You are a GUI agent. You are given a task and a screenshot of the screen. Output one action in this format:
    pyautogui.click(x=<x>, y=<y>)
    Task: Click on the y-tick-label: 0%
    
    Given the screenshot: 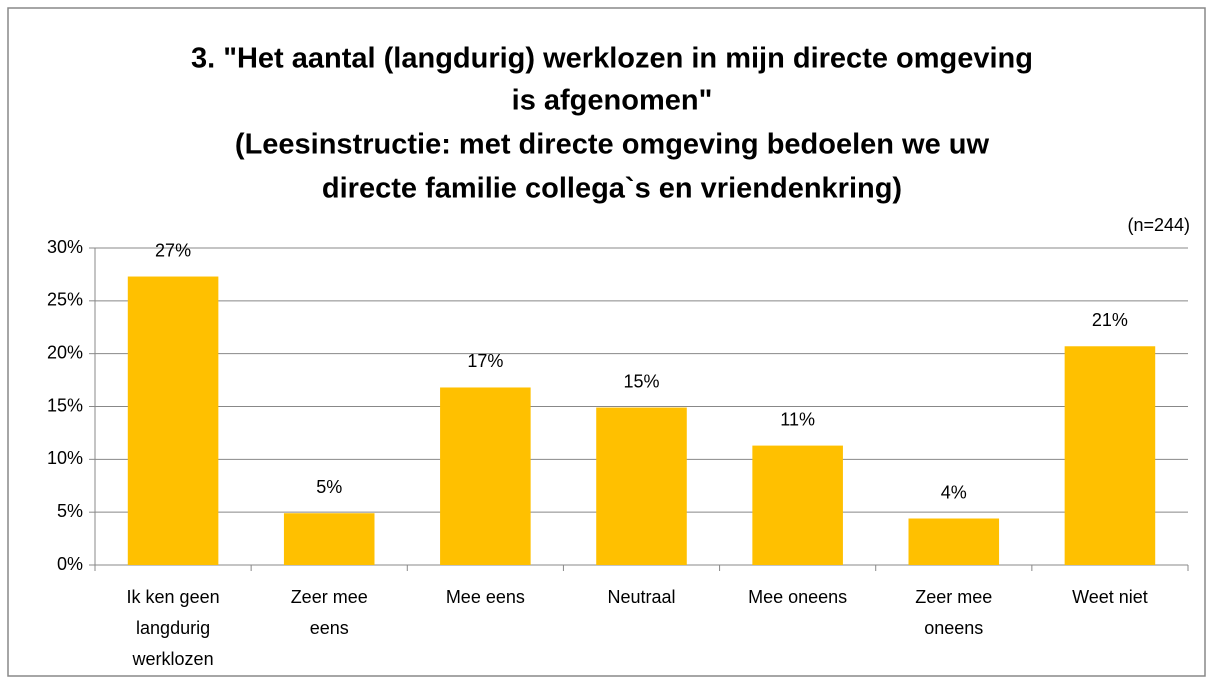 What is the action you would take?
    pyautogui.click(x=70, y=564)
    